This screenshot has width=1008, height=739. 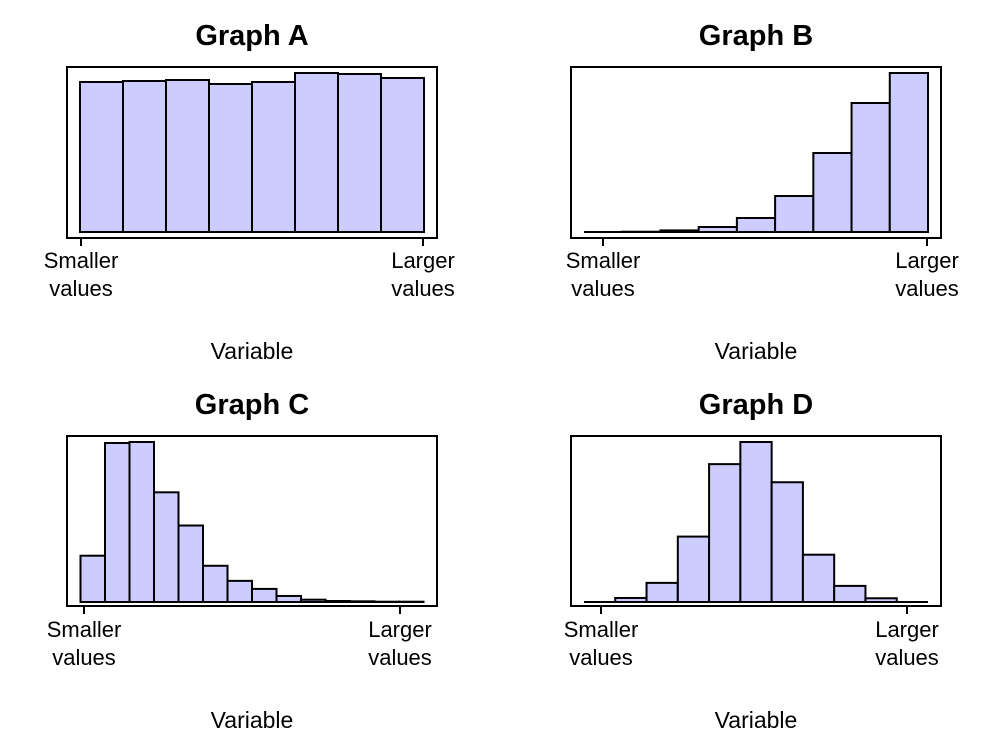 What do you see at coordinates (603, 260) in the screenshot?
I see `graph-b-tick-label: Smaller` at bounding box center [603, 260].